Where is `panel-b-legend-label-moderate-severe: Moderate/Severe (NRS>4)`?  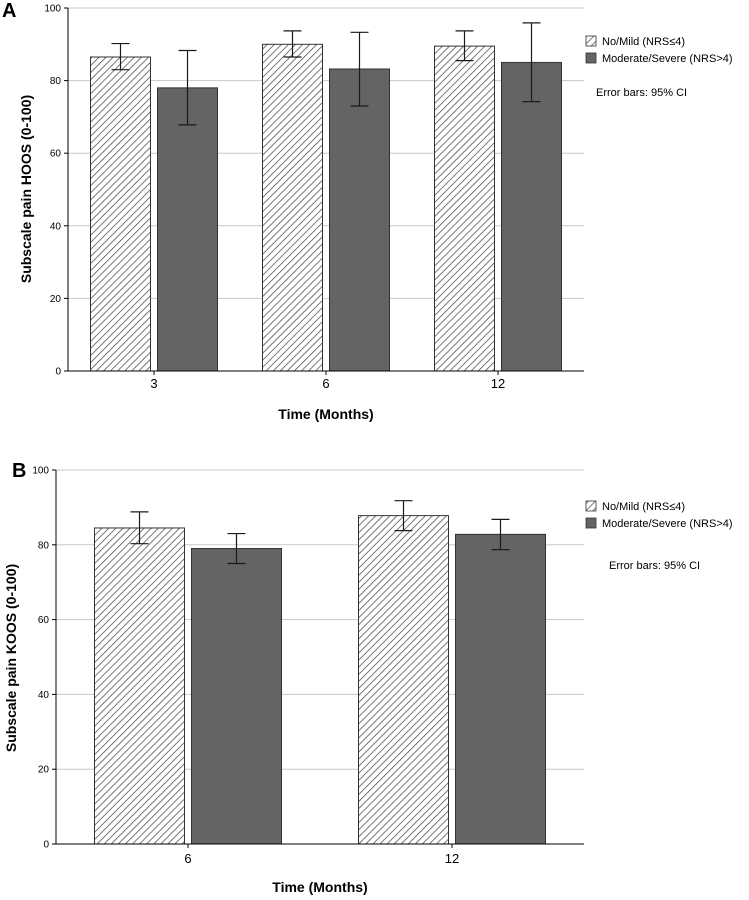 panel-b-legend-label-moderate-severe: Moderate/Severe (NRS>4) is located at coordinates (667, 524).